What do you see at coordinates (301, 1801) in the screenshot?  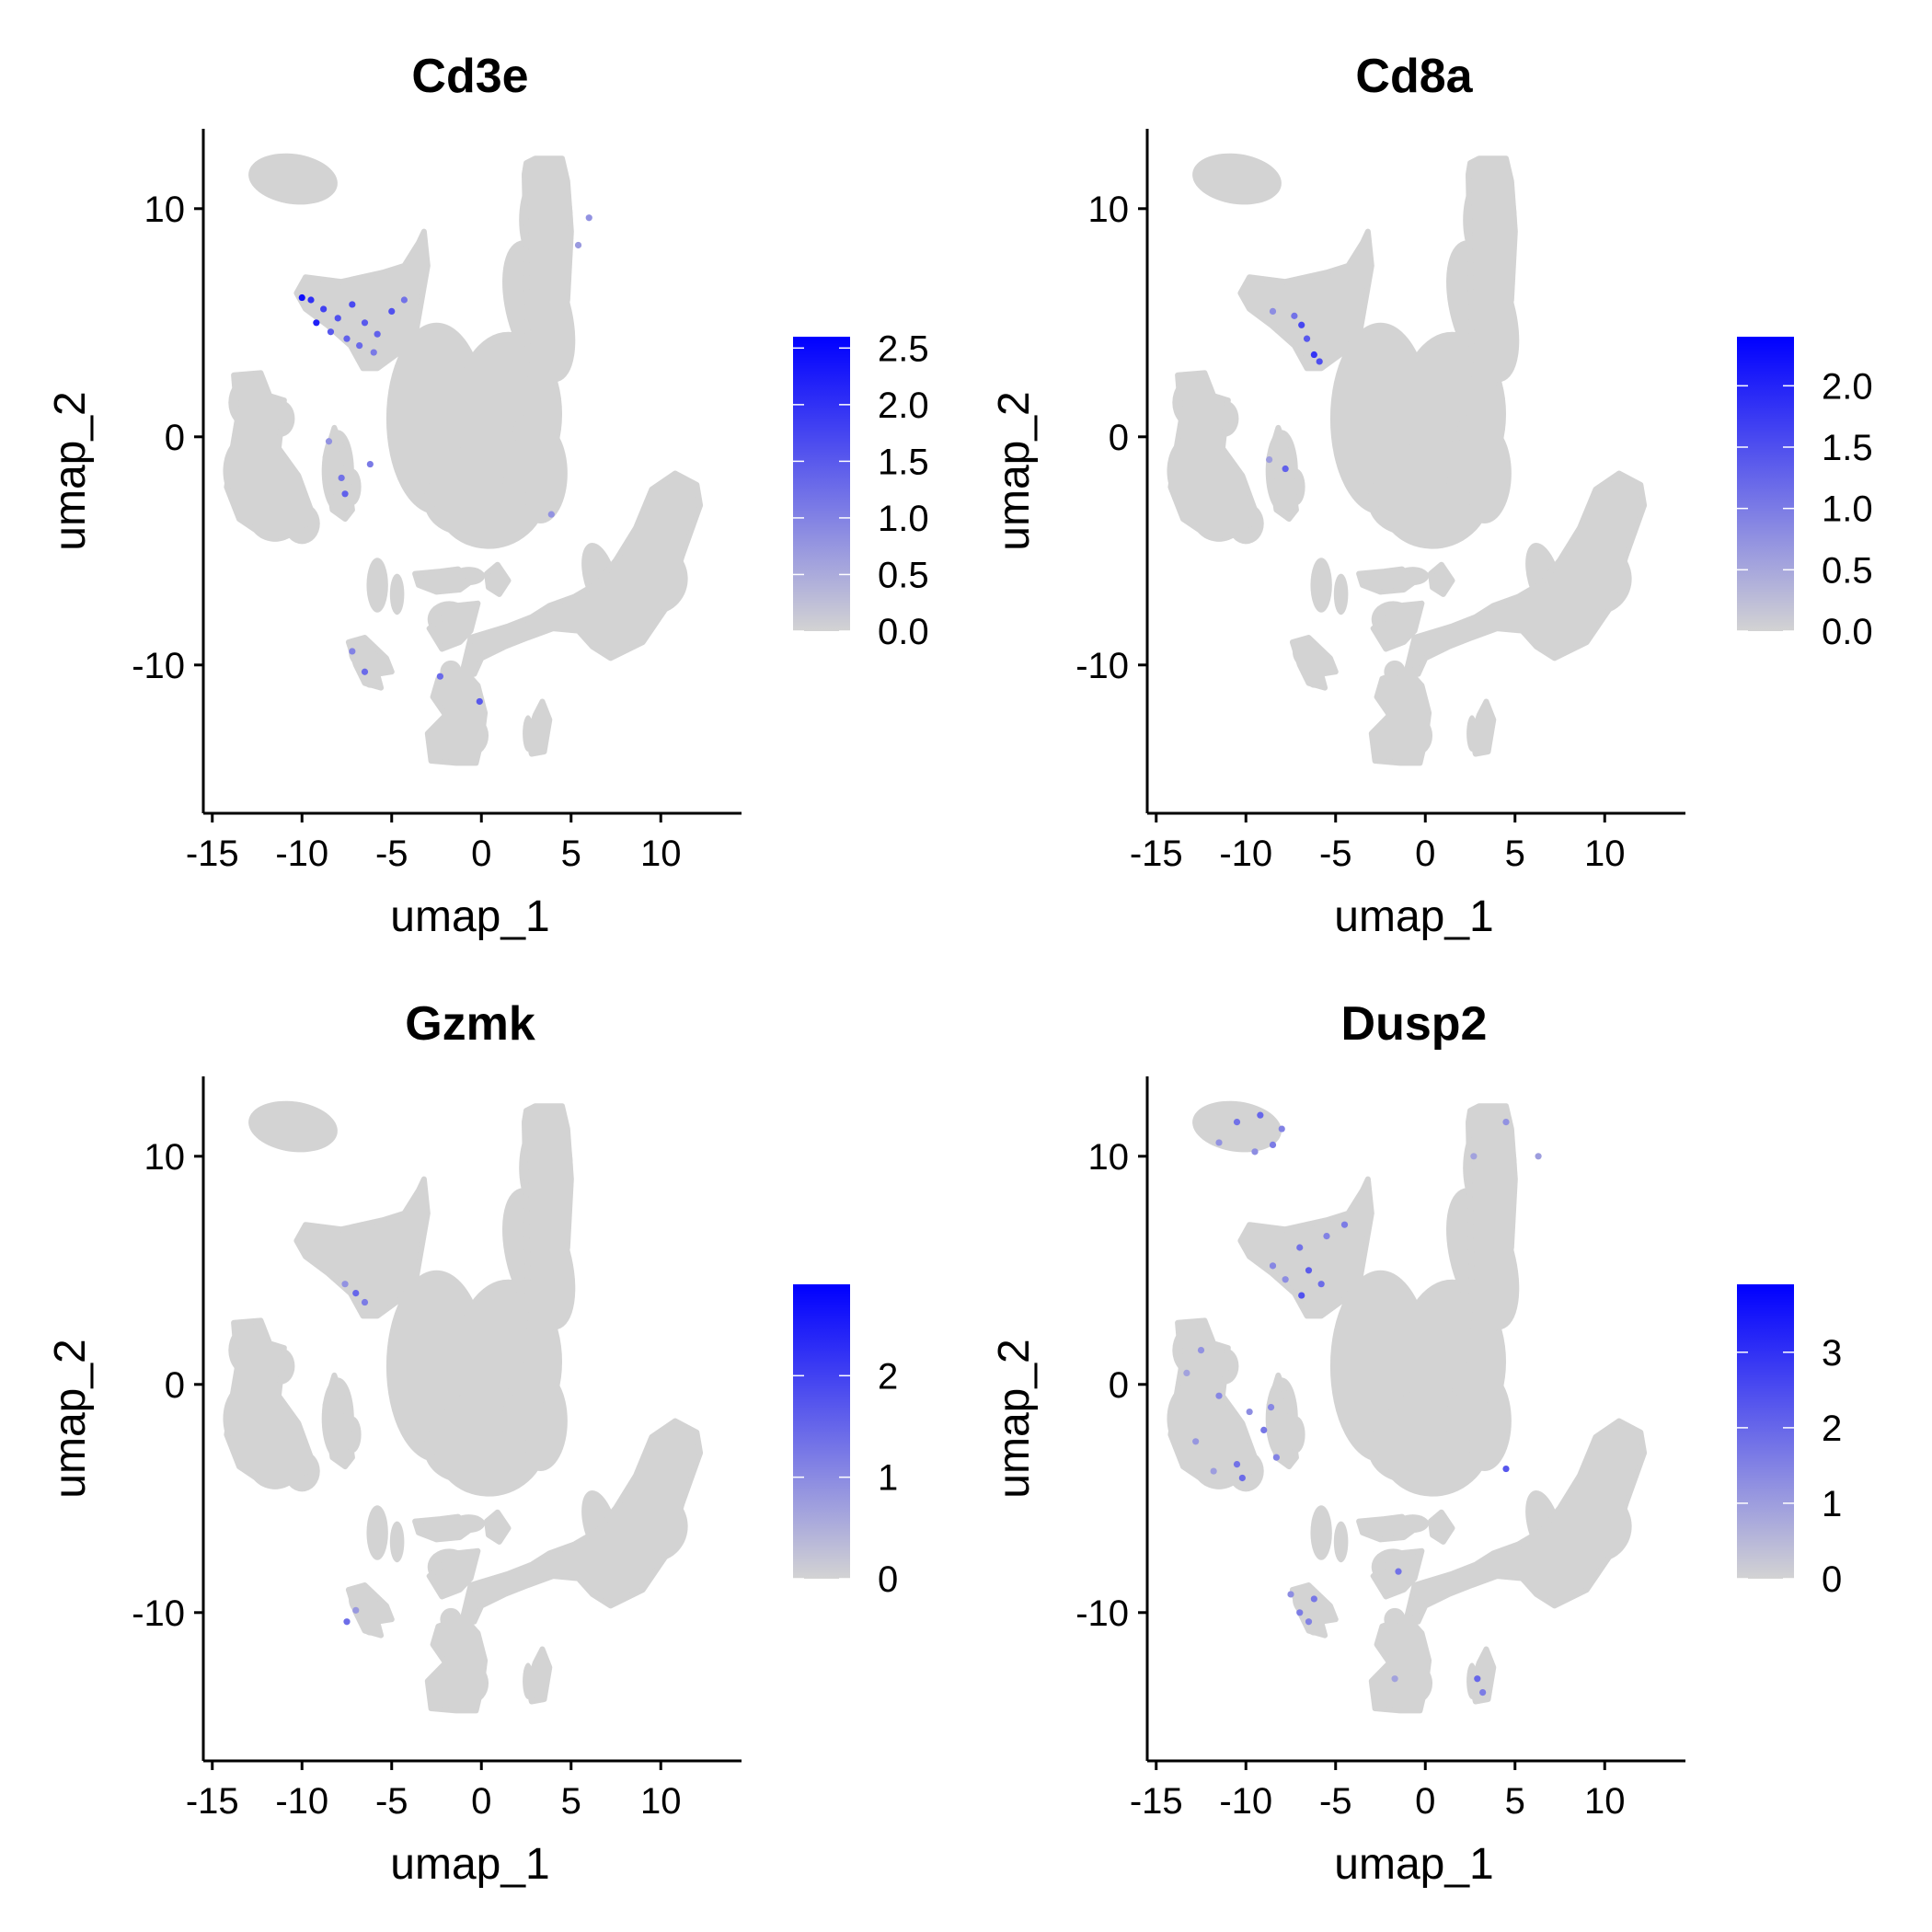 I see `x-tick-label: -10` at bounding box center [301, 1801].